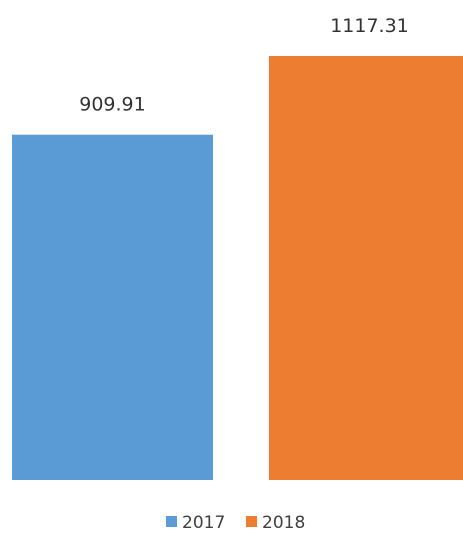 The image size is (463, 540). I want to click on legend-swatch-2018, so click(251, 521).